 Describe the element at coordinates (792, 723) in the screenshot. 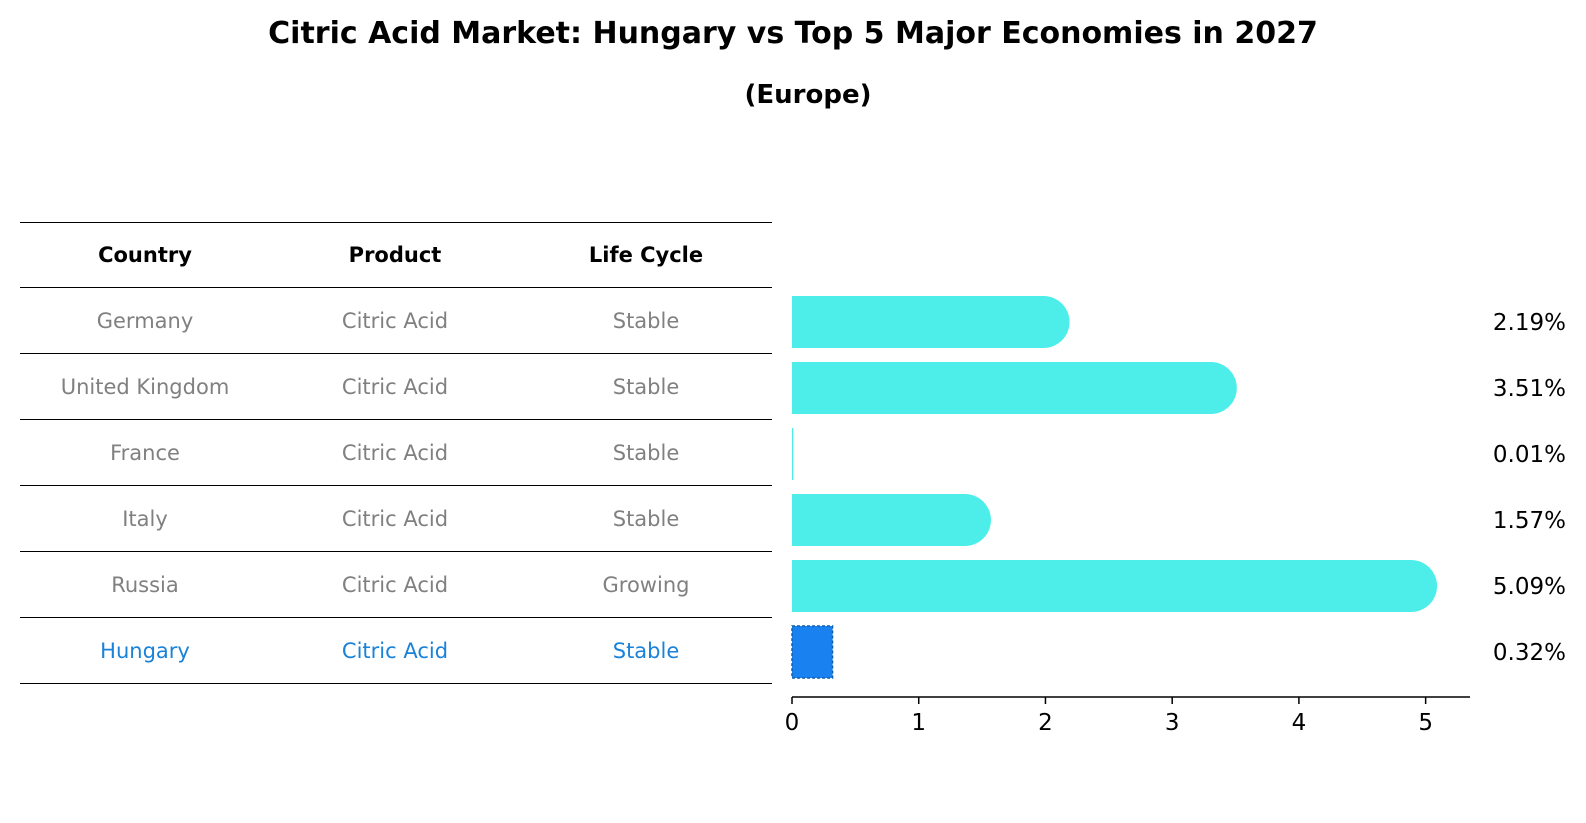

I see `x-tick-label: 0` at that location.